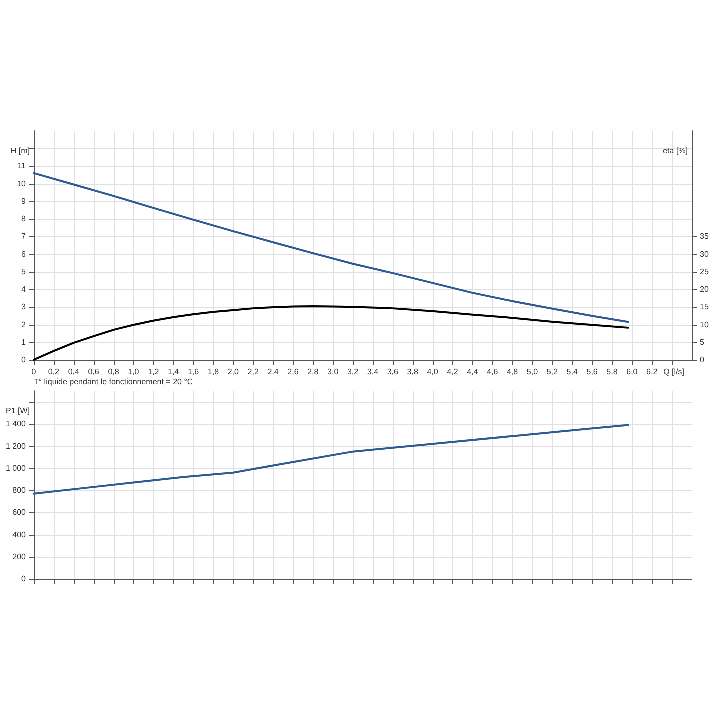  What do you see at coordinates (705, 271) in the screenshot?
I see `y2-tick-label: 25` at bounding box center [705, 271].